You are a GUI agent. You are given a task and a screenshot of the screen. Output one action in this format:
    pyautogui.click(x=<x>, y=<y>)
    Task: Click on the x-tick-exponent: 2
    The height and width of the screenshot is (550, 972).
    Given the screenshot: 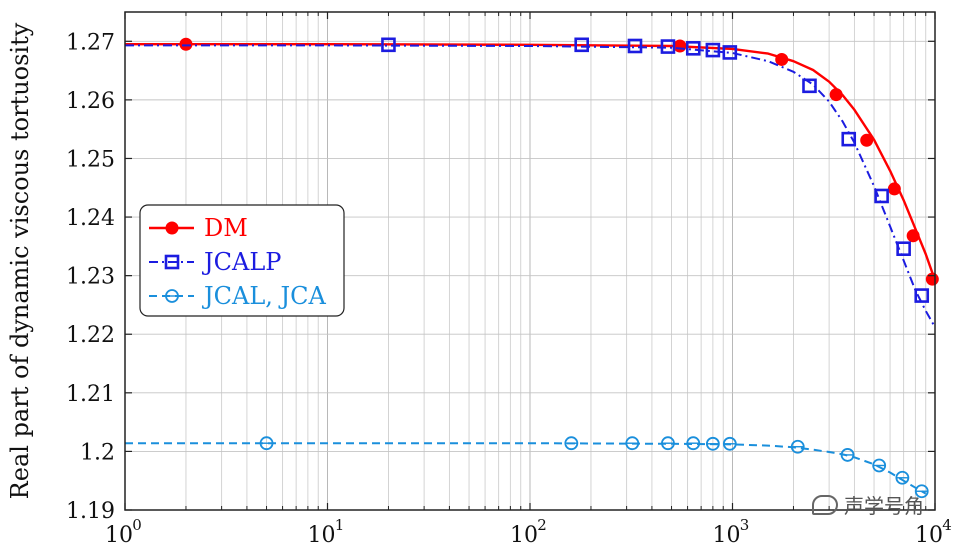 What is the action you would take?
    pyautogui.click(x=542, y=525)
    